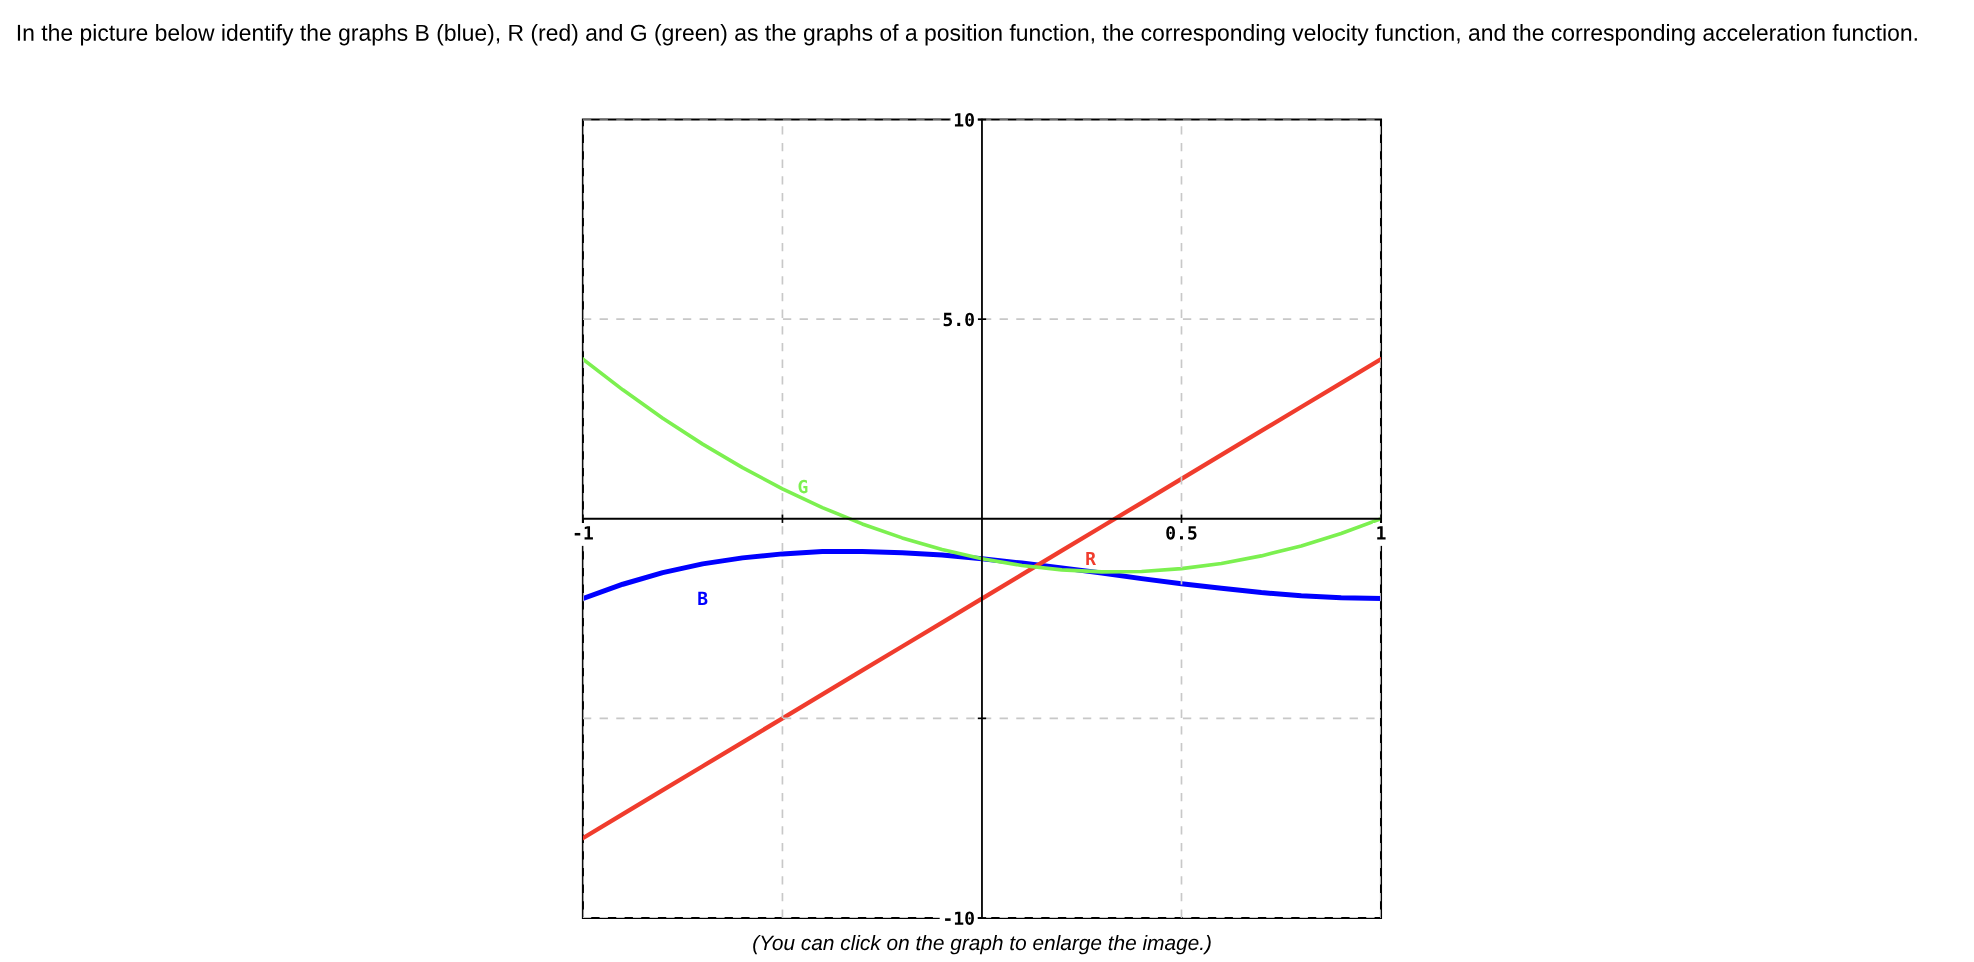 The image size is (1974, 962). What do you see at coordinates (703, 598) in the screenshot?
I see `series-label: B` at bounding box center [703, 598].